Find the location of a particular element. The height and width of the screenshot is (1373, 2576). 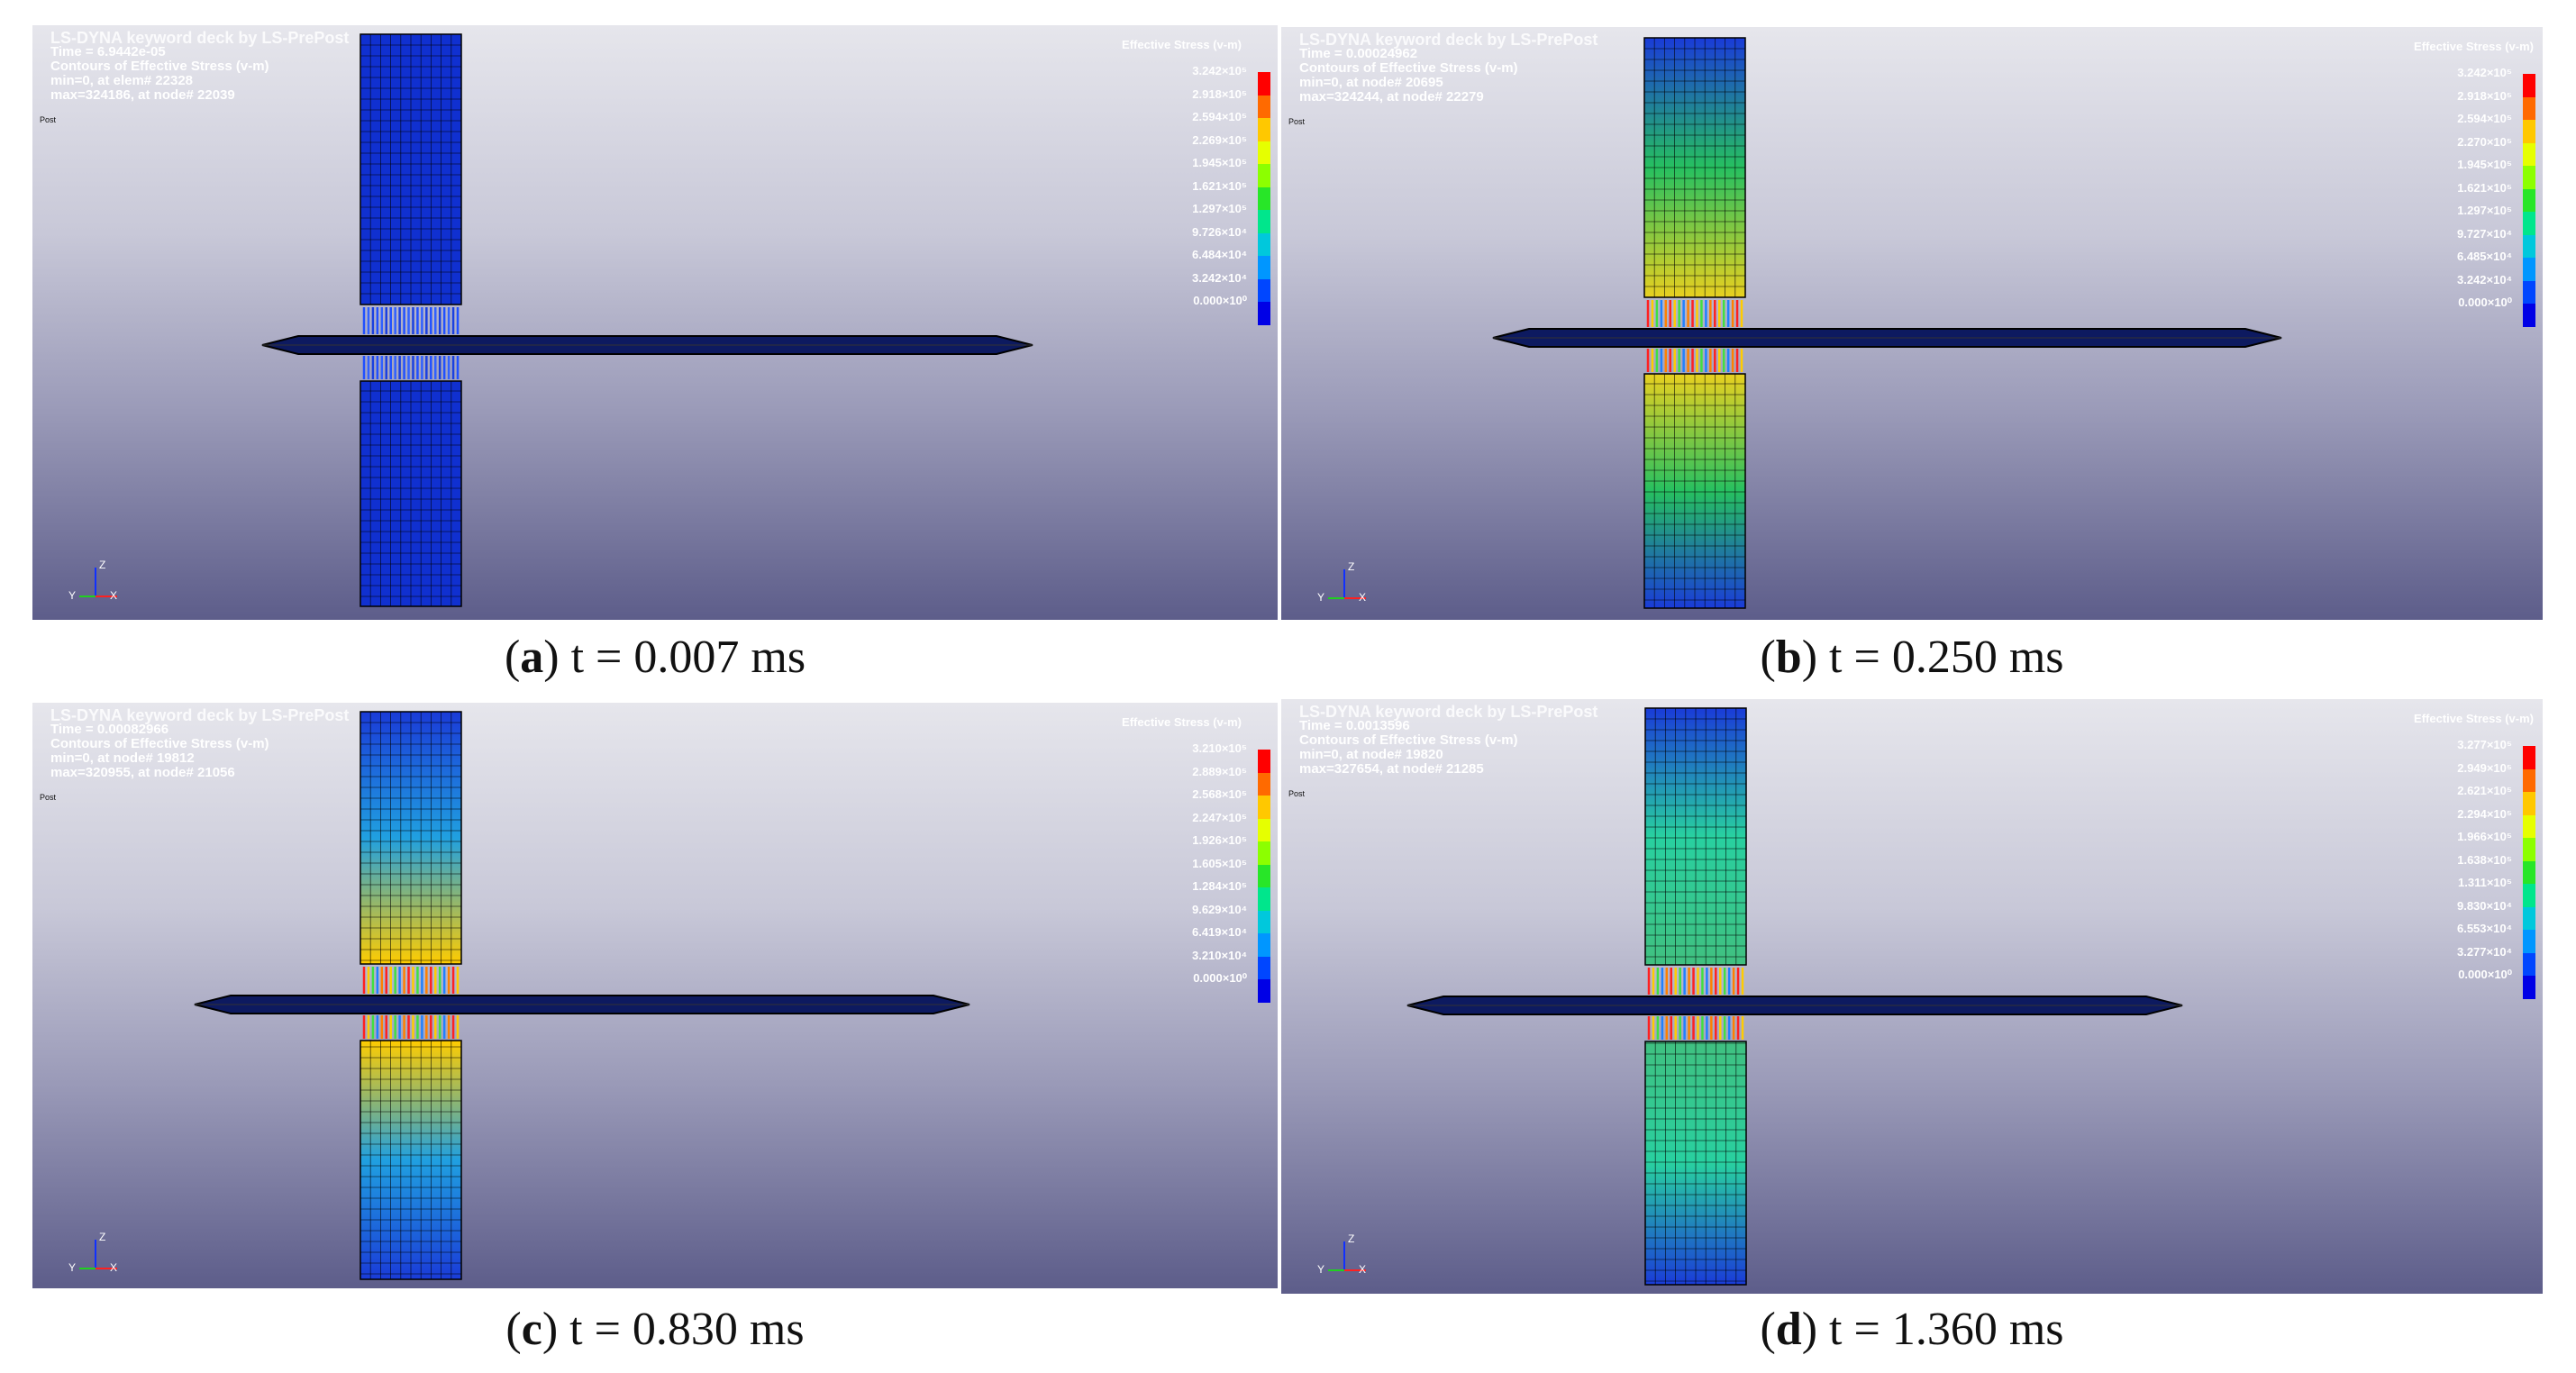

legend-value: 0.000×10⁰ is located at coordinates (1220, 978).